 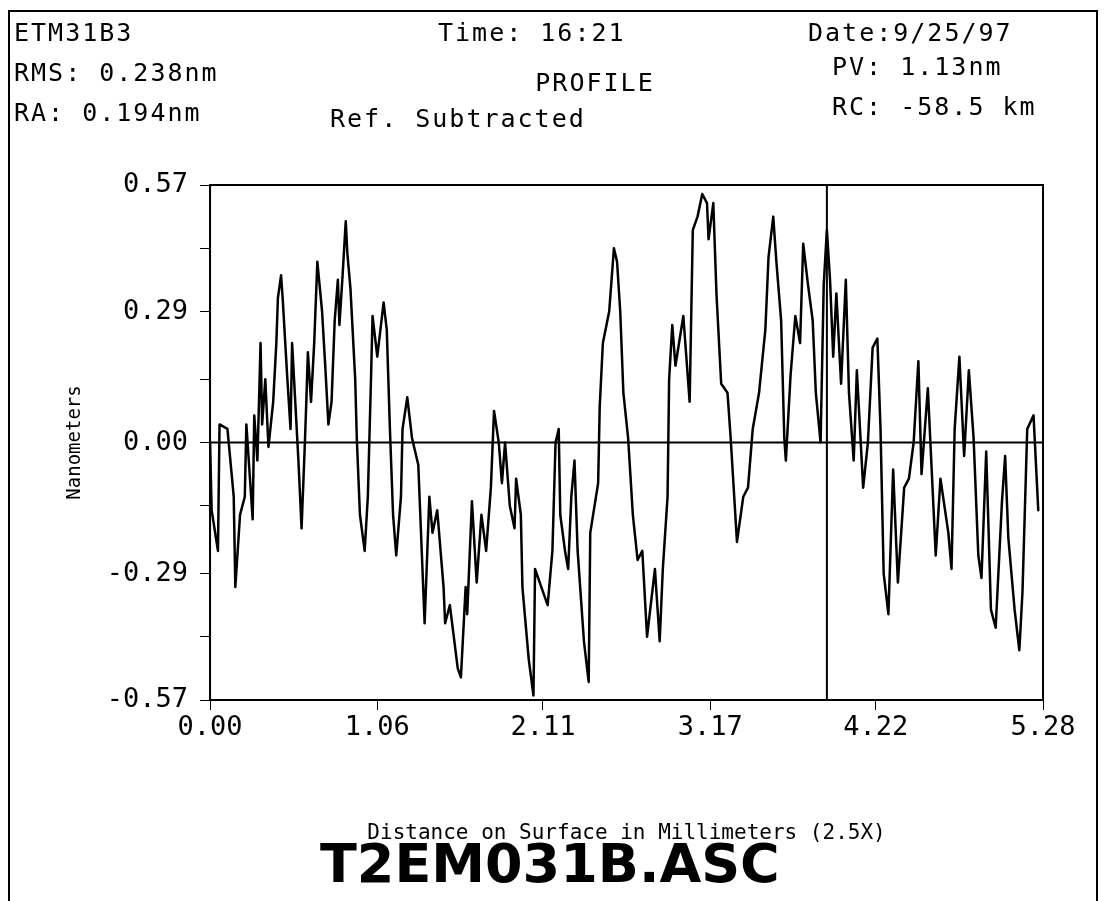 What do you see at coordinates (377, 726) in the screenshot?
I see `x-tick-label: 1.06` at bounding box center [377, 726].